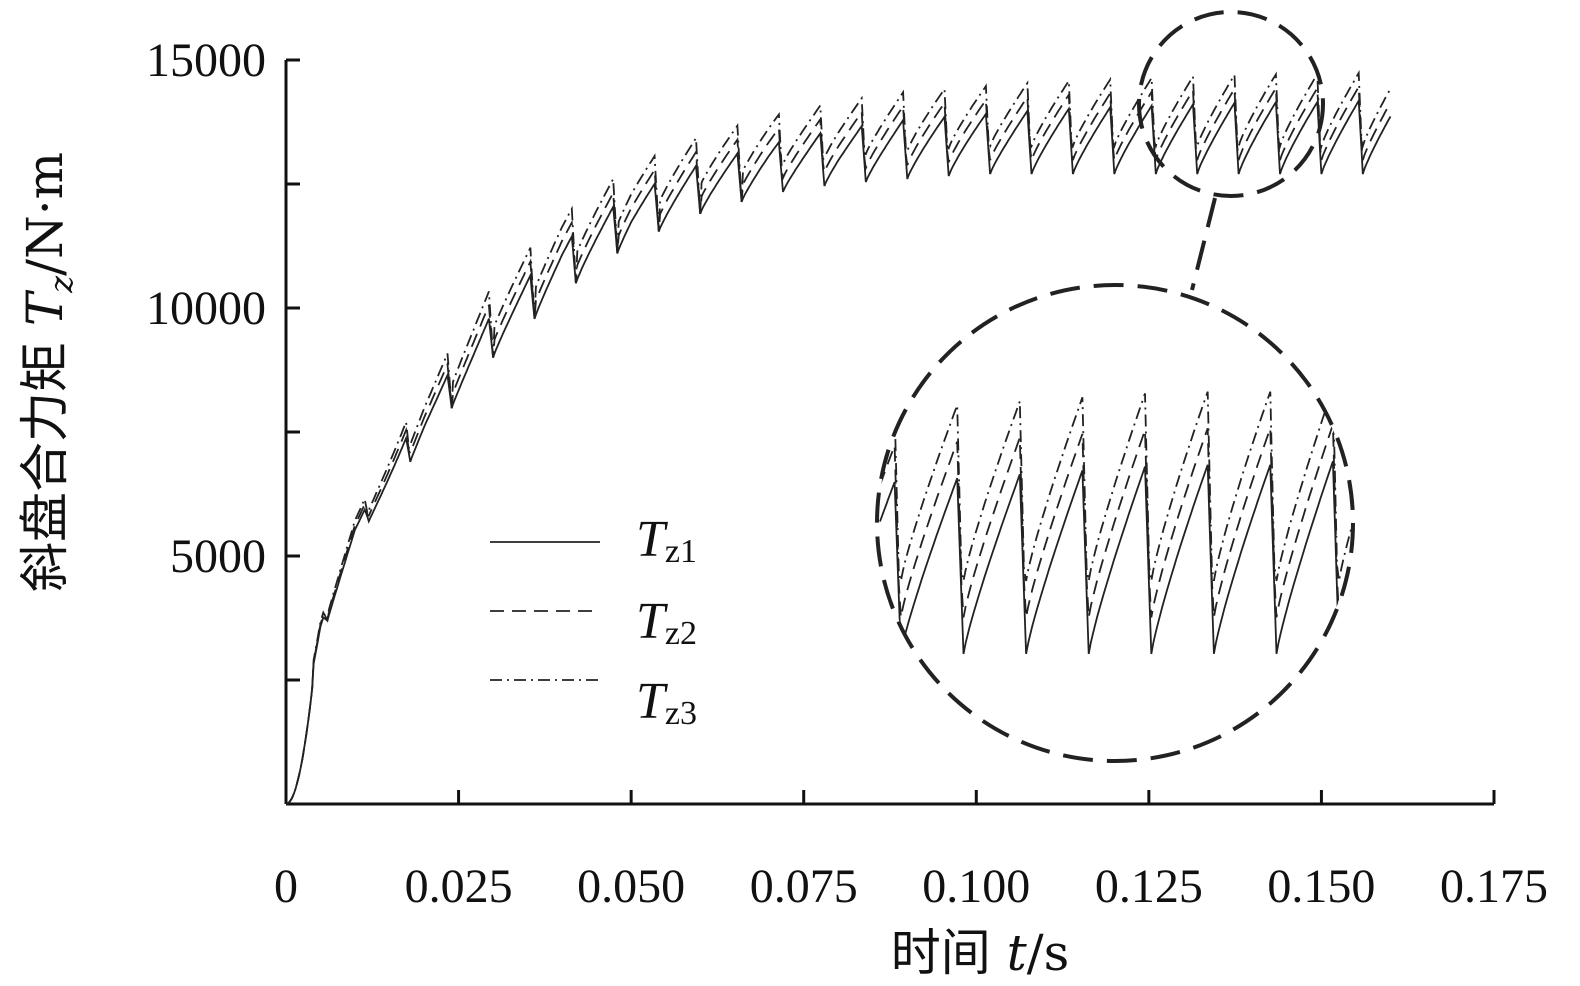 The image size is (1580, 986). I want to click on x-tick-label-2: 0.050, so click(631, 886).